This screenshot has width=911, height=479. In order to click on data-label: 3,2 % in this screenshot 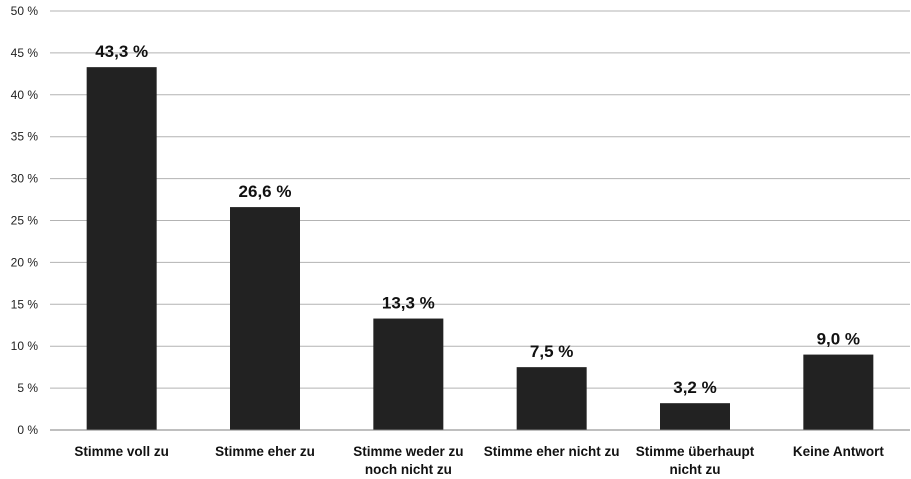, I will do `click(694, 387)`.